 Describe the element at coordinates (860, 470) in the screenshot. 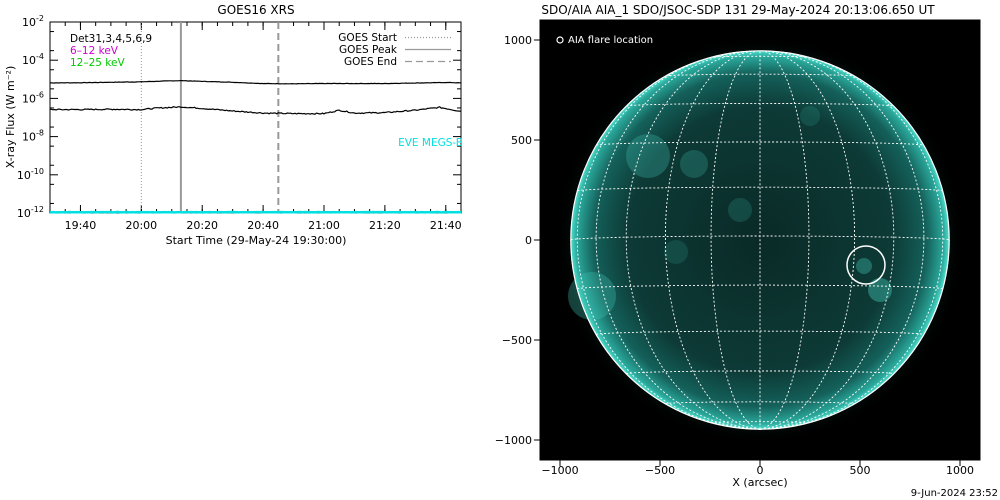

I see `x-tick-label: 500` at that location.